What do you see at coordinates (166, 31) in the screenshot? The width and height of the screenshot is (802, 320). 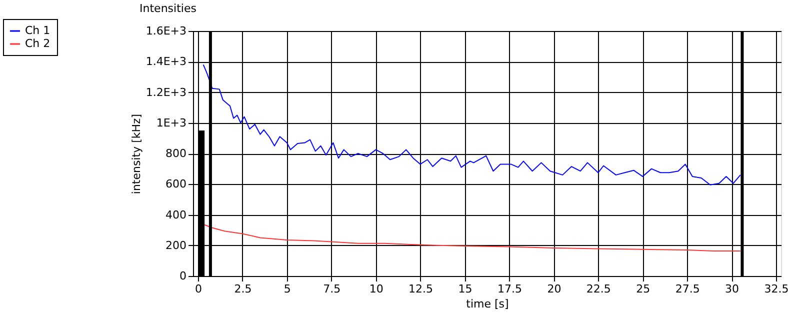 I see `y-tick-label: 1.6E+3` at bounding box center [166, 31].